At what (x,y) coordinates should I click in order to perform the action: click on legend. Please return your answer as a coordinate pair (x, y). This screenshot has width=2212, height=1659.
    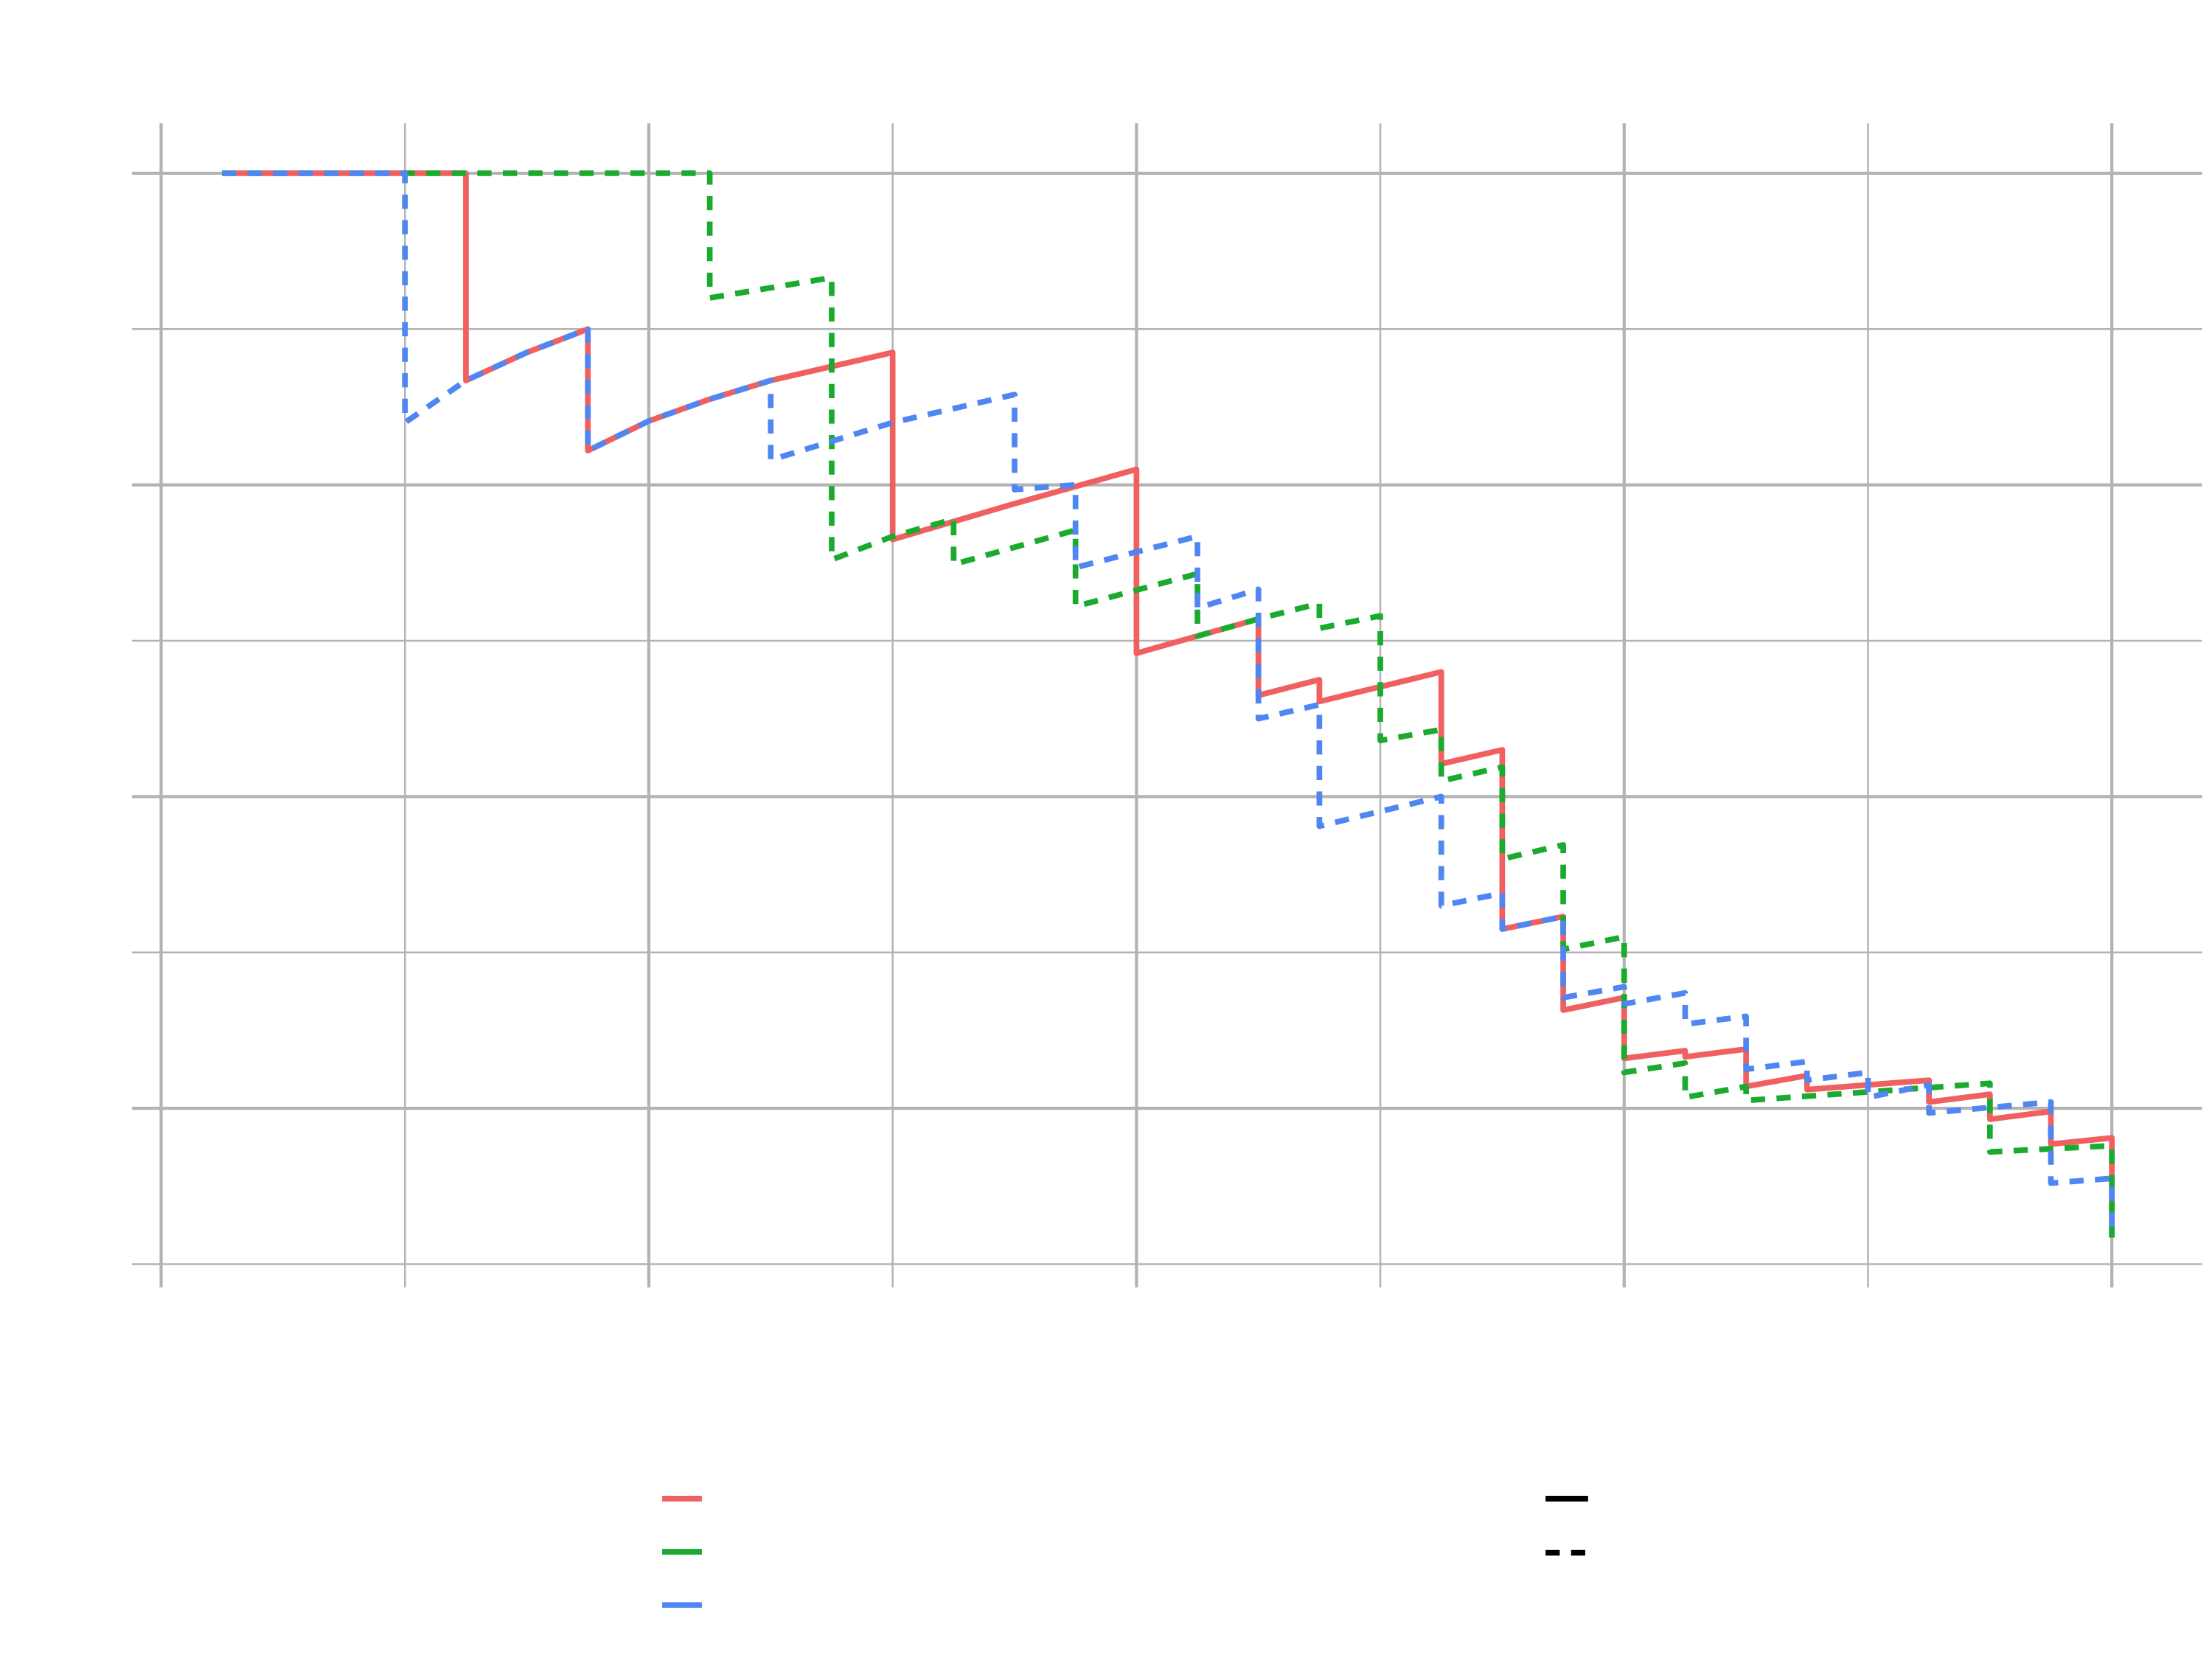
    Looking at the image, I should click on (1125, 1551).